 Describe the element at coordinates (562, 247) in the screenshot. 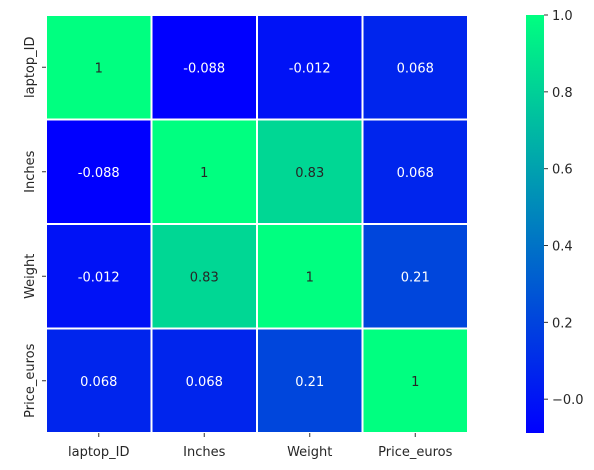

I see `colorbar-tick-label: 0.4` at that location.